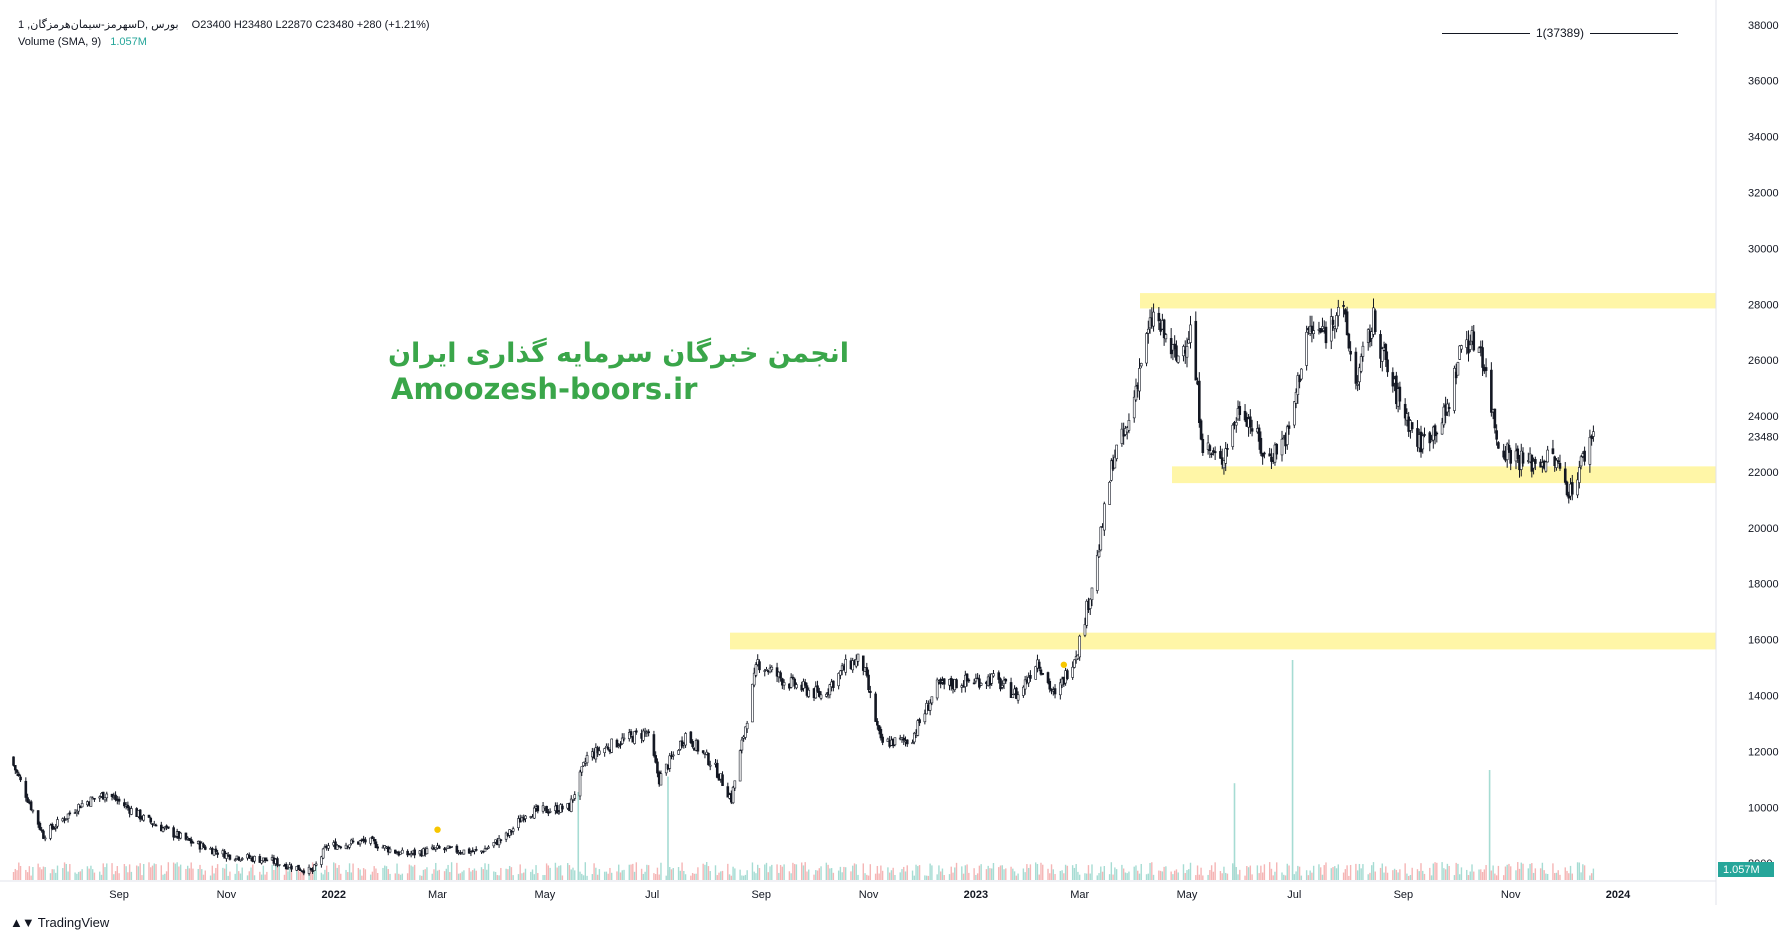 The width and height of the screenshot is (1790, 942). What do you see at coordinates (1763, 473) in the screenshot?
I see `y-tick-label: 22000` at bounding box center [1763, 473].